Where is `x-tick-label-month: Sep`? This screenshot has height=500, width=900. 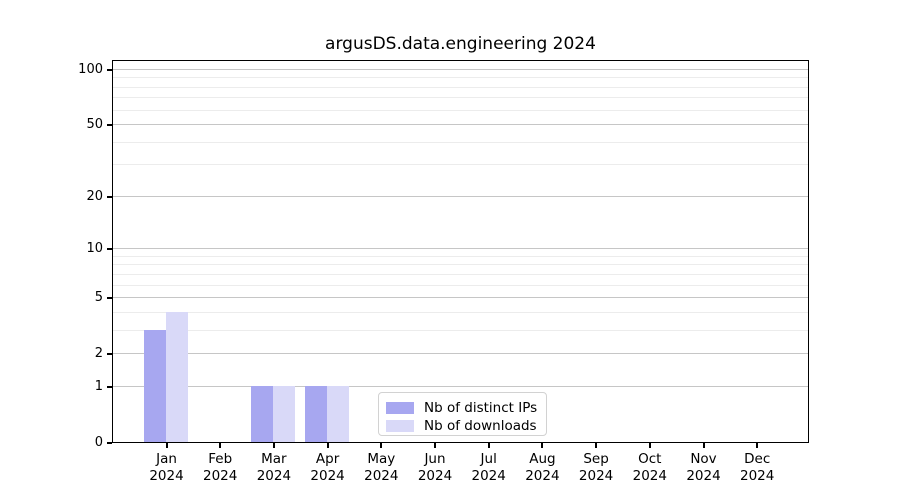
x-tick-label-month: Sep is located at coordinates (596, 459).